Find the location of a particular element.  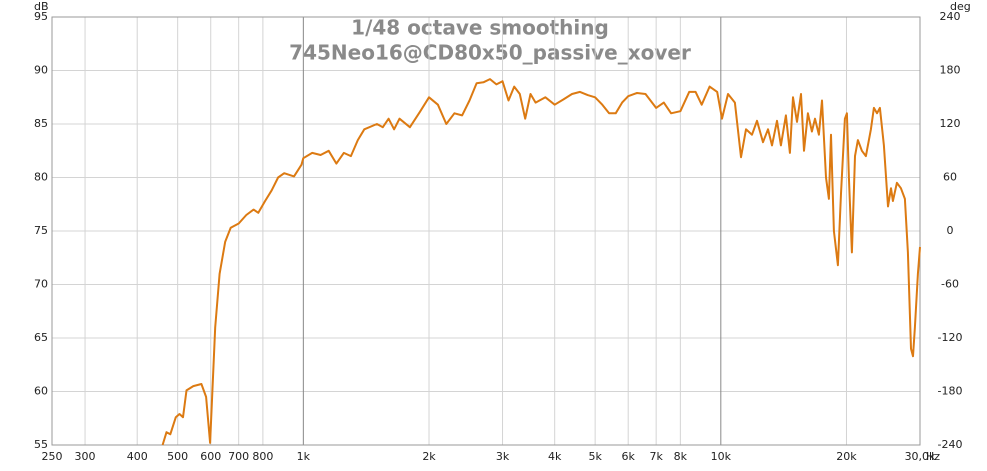

y2-tick-label: -240 is located at coordinates (950, 444).